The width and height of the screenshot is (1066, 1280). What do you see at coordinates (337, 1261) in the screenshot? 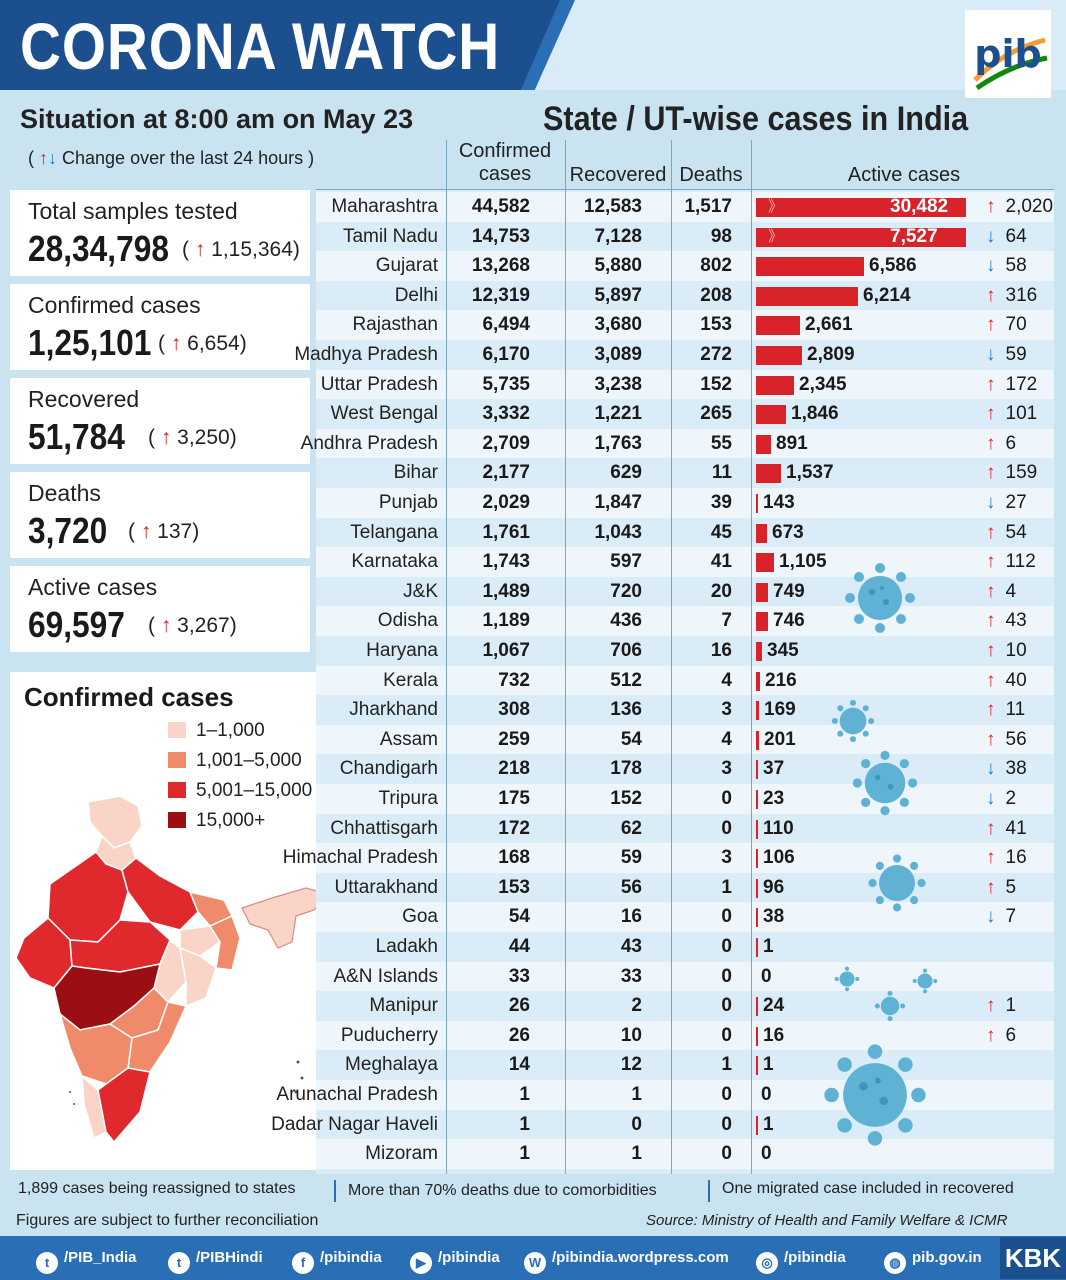
I see `social-link: f/pibindia` at bounding box center [337, 1261].